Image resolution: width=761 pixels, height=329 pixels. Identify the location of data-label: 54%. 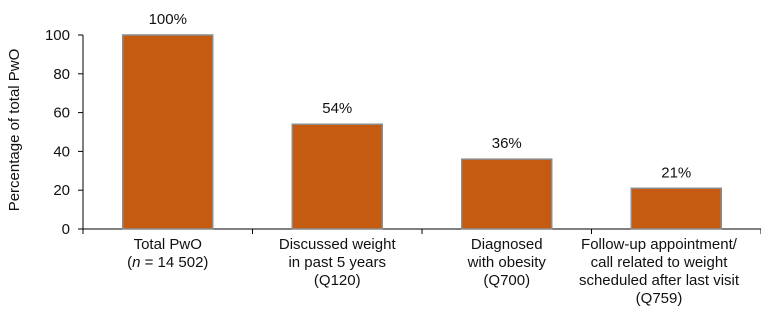
(337, 108).